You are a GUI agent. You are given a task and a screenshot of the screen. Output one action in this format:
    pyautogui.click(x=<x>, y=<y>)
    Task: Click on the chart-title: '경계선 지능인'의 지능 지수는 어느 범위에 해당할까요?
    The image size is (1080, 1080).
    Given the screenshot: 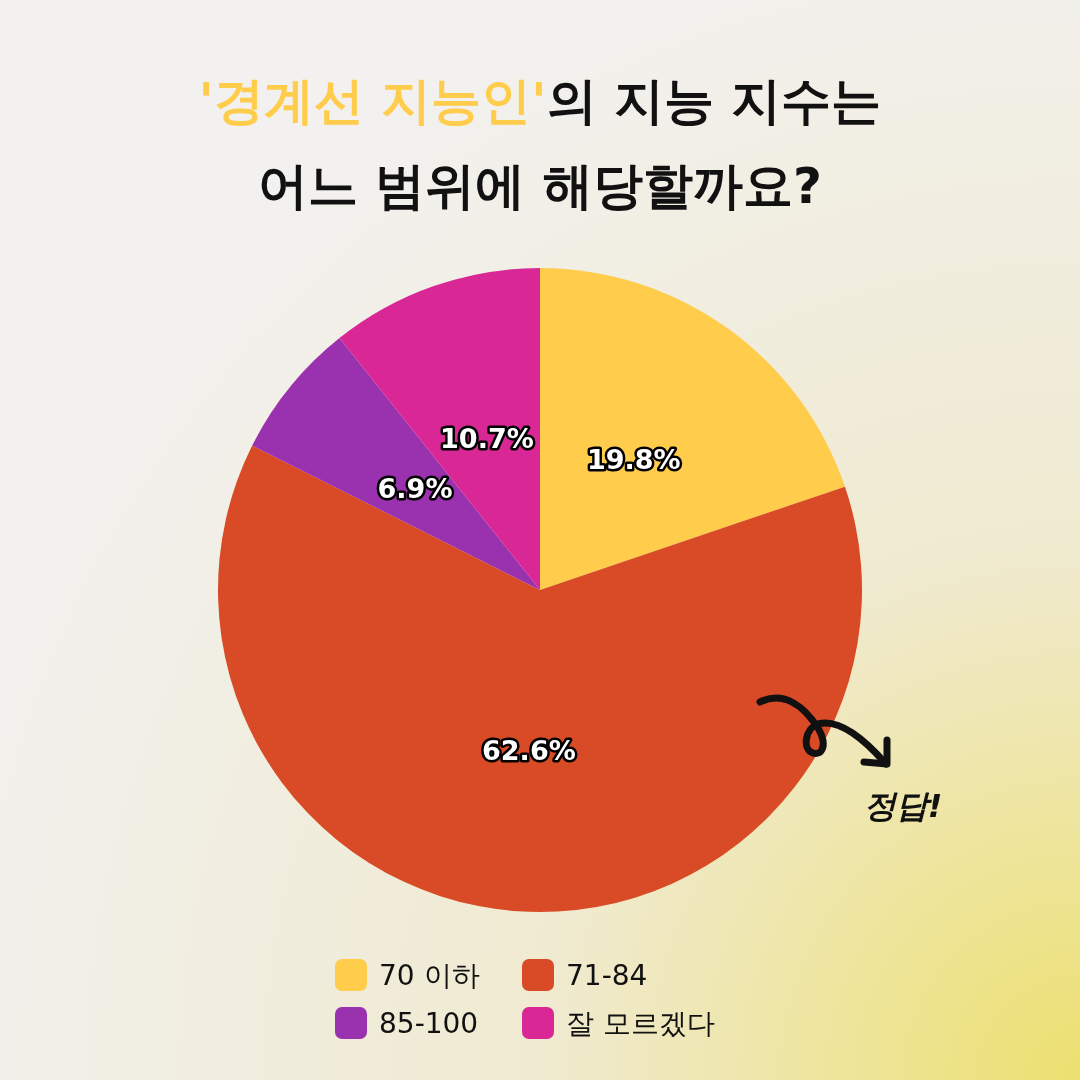 What is the action you would take?
    pyautogui.click(x=540, y=143)
    